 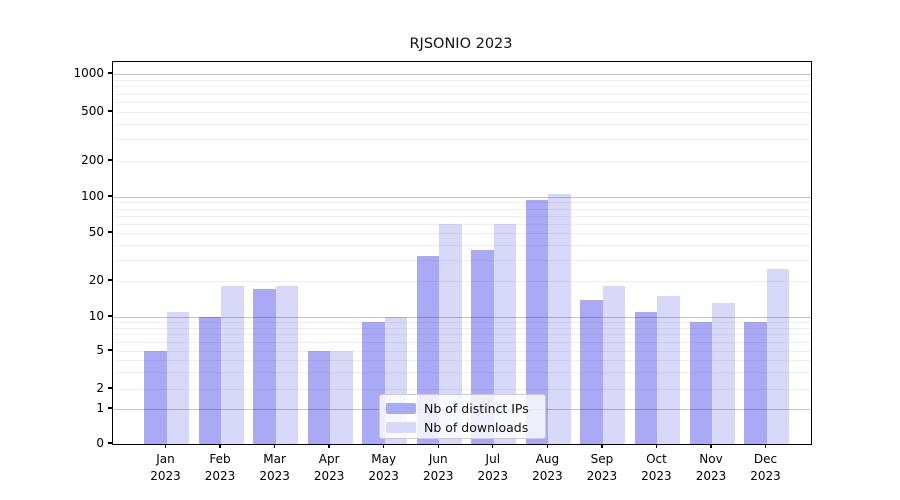 I want to click on x-tick-label: Dec 2023, so click(x=765, y=467).